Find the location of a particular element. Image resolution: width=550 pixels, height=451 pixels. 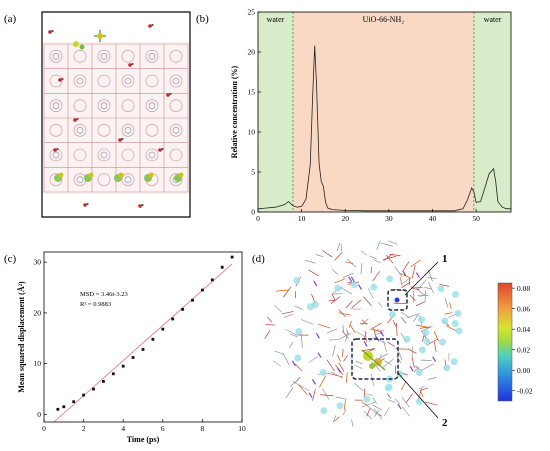

y-tick-label-c: 10 is located at coordinates (38, 363).